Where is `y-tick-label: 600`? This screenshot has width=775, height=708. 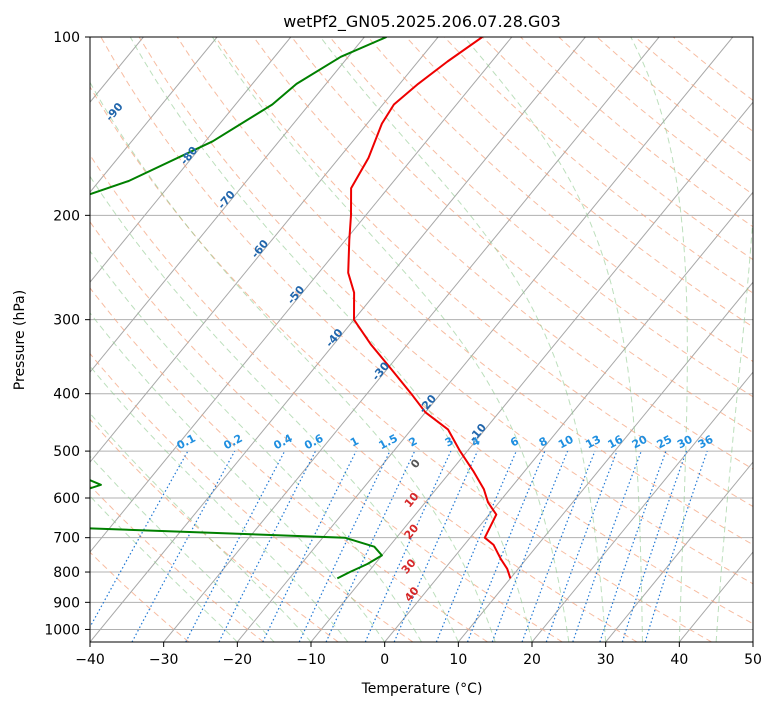
y-tick-label: 600 is located at coordinates (66, 499).